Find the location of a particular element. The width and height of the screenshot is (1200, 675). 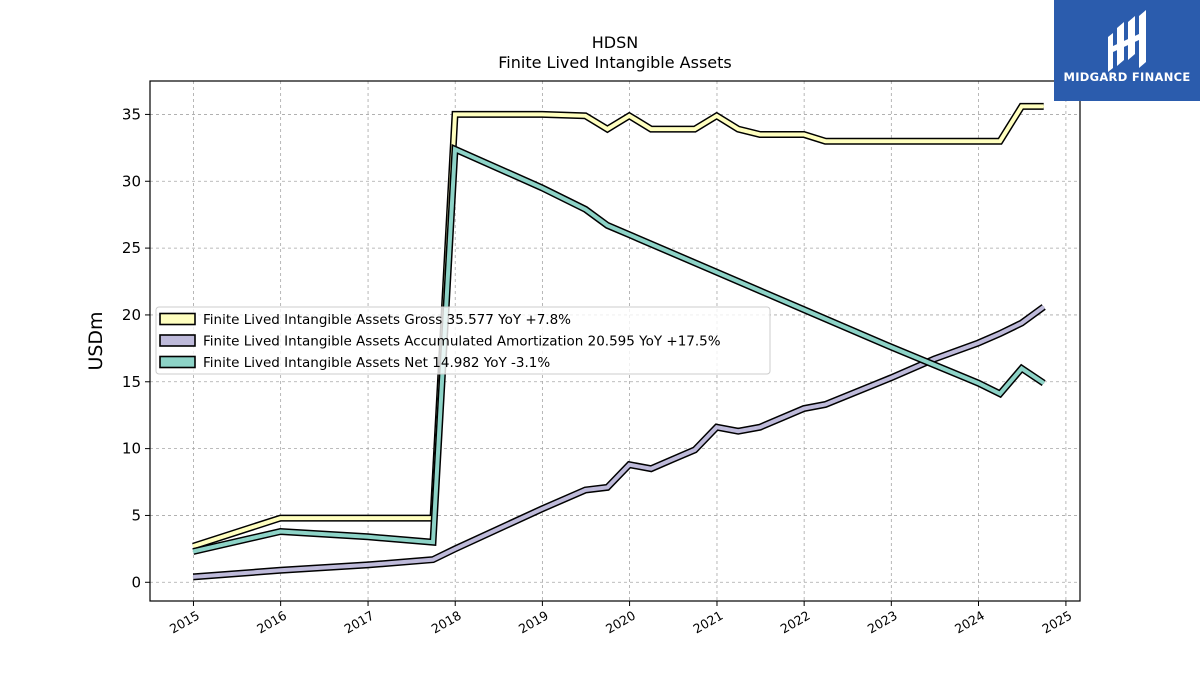

brand-name: MIDGARD FINANCE is located at coordinates (1126, 77).